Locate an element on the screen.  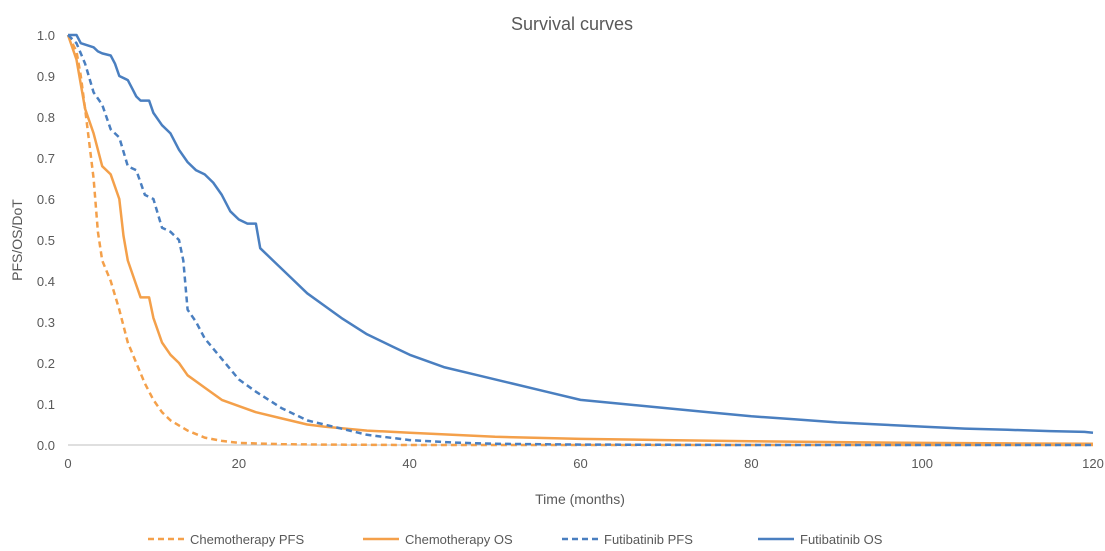
y-axis-label: PFS/OS/DoT is located at coordinates (17, 240).